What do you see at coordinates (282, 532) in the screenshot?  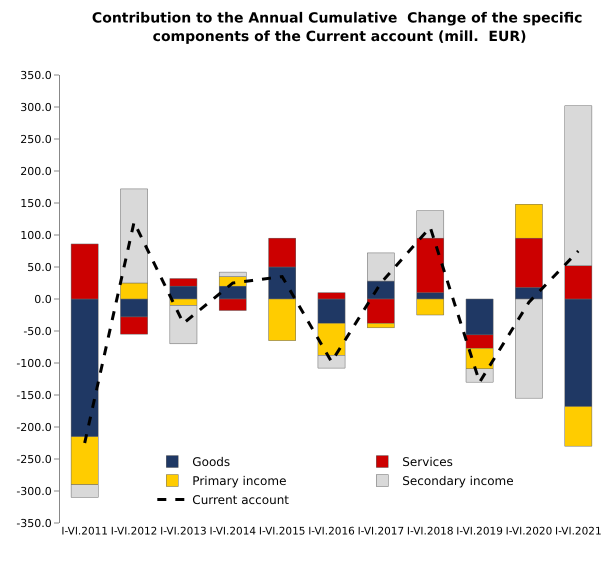 I see `x-tick-label: I-VI.2015` at bounding box center [282, 532].